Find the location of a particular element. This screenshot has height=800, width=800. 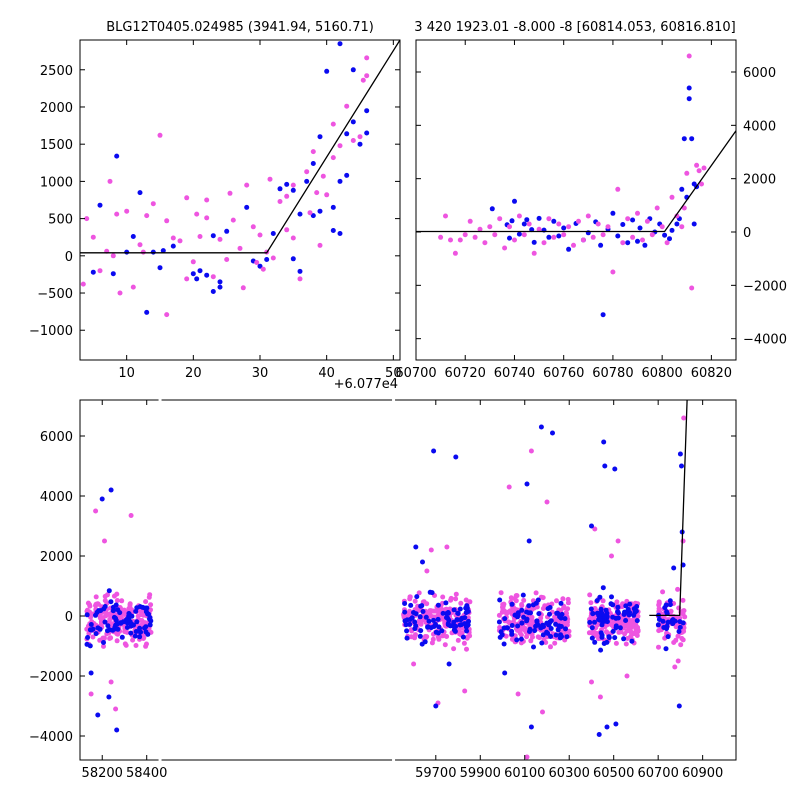

x-tick-label: 10 is located at coordinates (126, 373).